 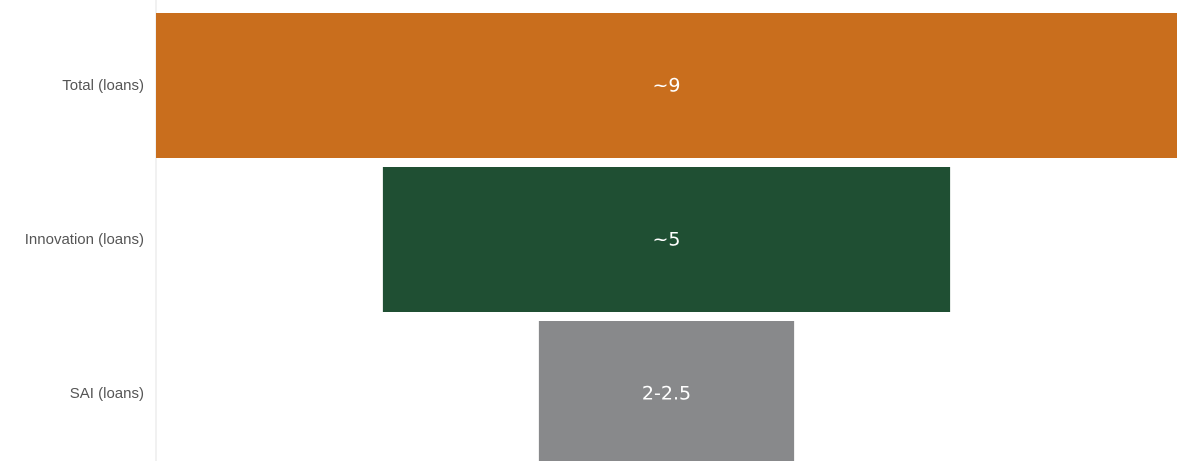 I want to click on data-label-total-loans: ~9, so click(x=666, y=86).